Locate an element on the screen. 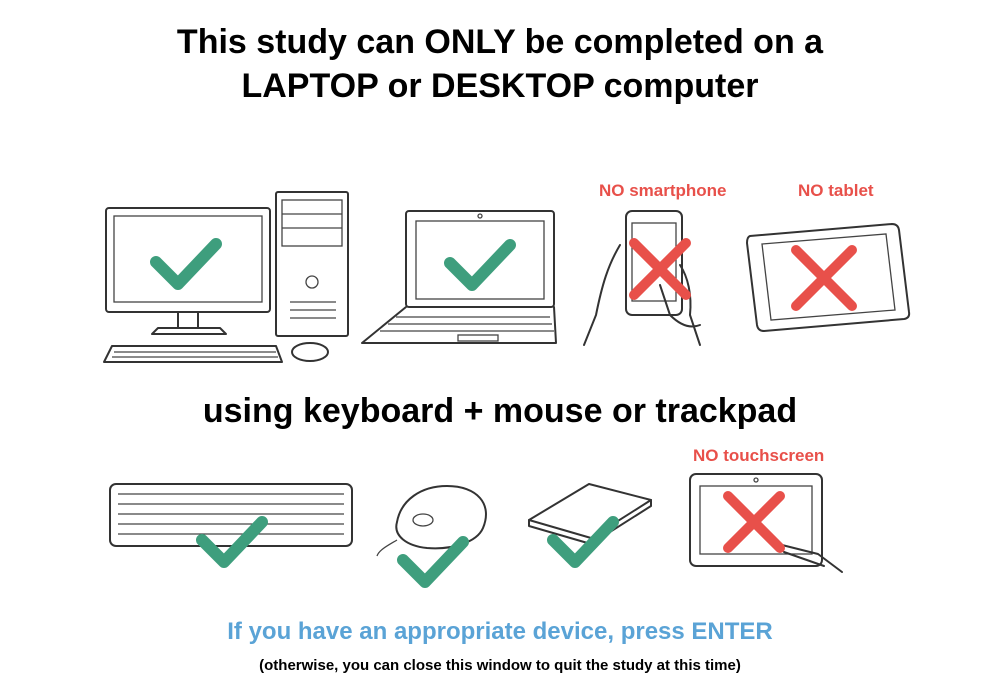 This screenshot has height=700, width=1000. desktop-computer-icon is located at coordinates (226, 277).